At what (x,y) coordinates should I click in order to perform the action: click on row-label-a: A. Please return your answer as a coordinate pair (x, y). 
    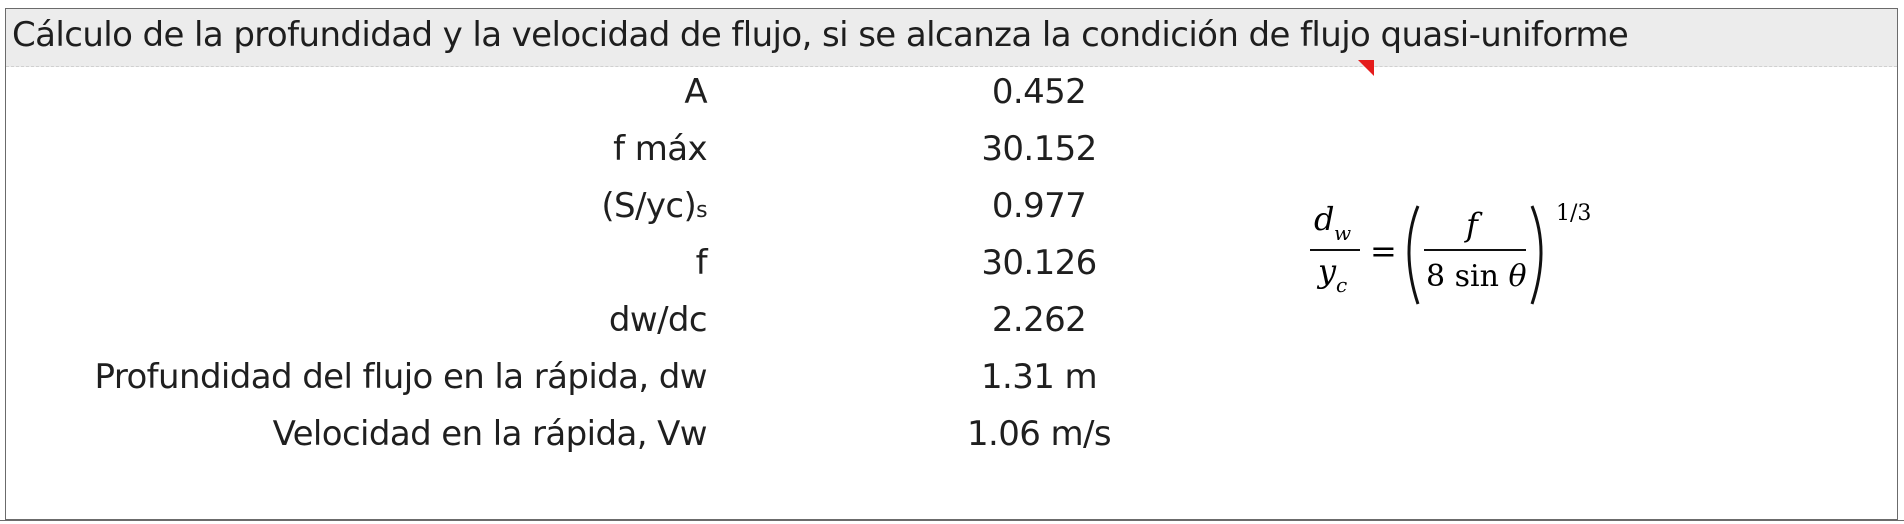
    Looking at the image, I should click on (695, 92).